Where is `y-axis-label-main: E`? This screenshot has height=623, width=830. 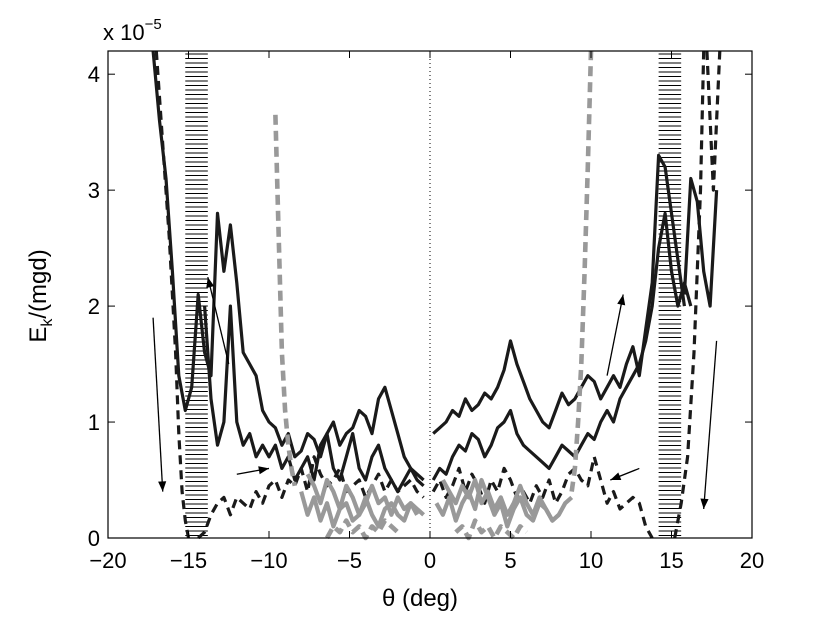 y-axis-label-main: E is located at coordinates (38, 335).